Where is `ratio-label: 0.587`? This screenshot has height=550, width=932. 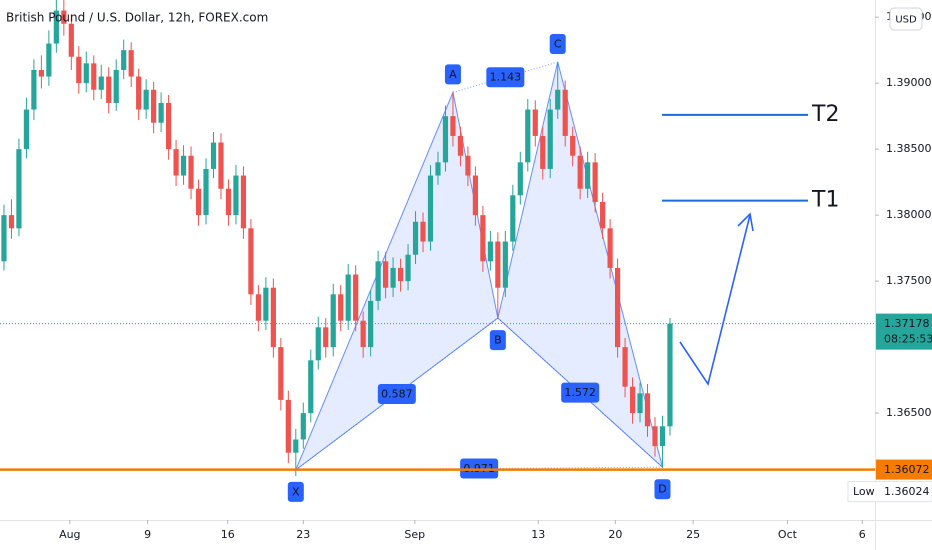 ratio-label: 0.587 is located at coordinates (397, 393).